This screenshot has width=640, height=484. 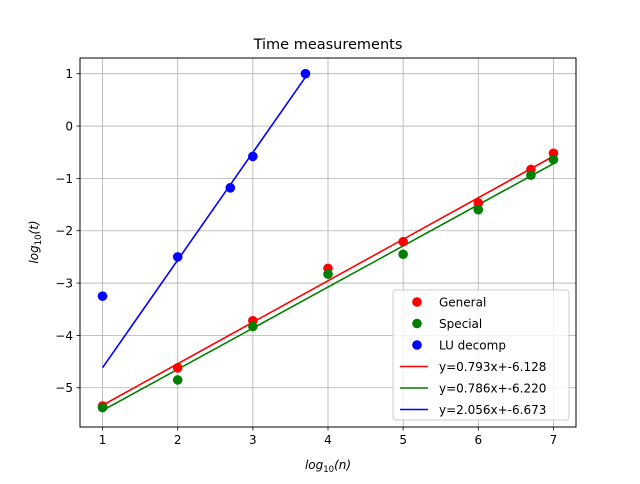 What do you see at coordinates (35, 241) in the screenshot?
I see `y-axis-label: log10(t)` at bounding box center [35, 241].